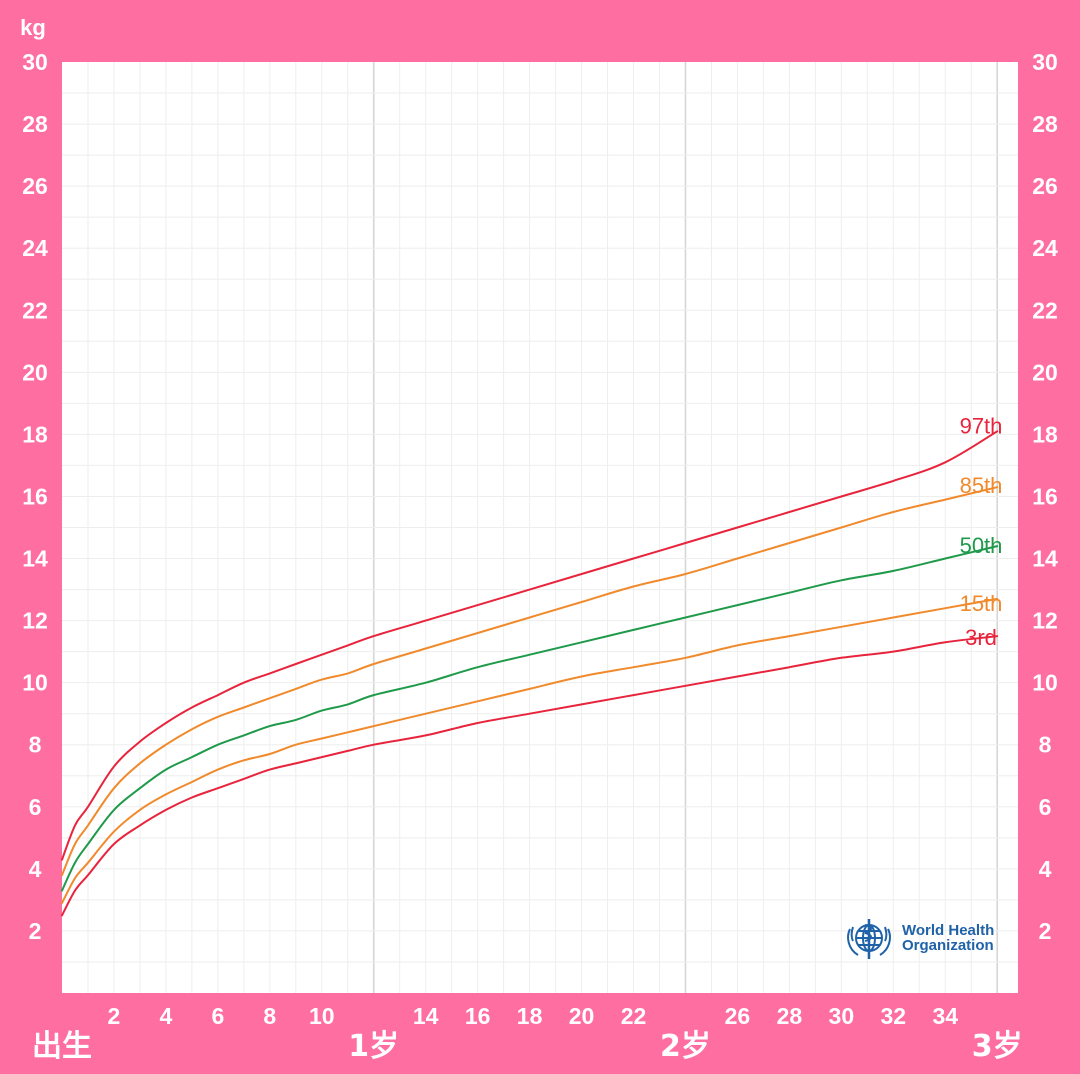 This screenshot has width=1080, height=1074. Describe the element at coordinates (1045, 621) in the screenshot. I see `y-tick-label-right: 12` at that location.